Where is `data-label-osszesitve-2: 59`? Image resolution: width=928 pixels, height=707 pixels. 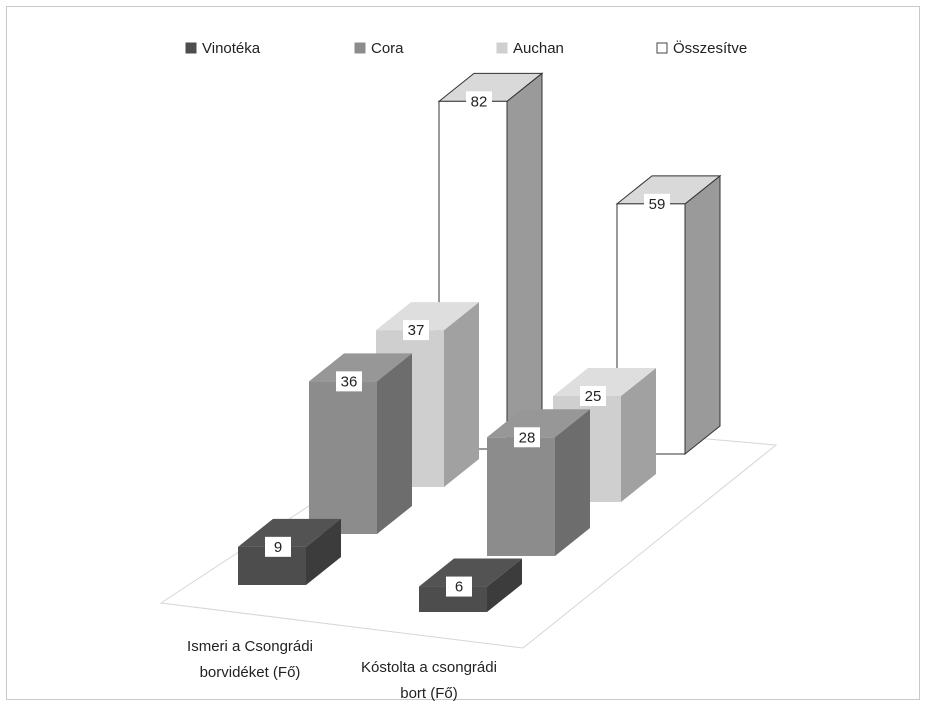
data-label-osszesitve-2: 59 is located at coordinates (657, 204).